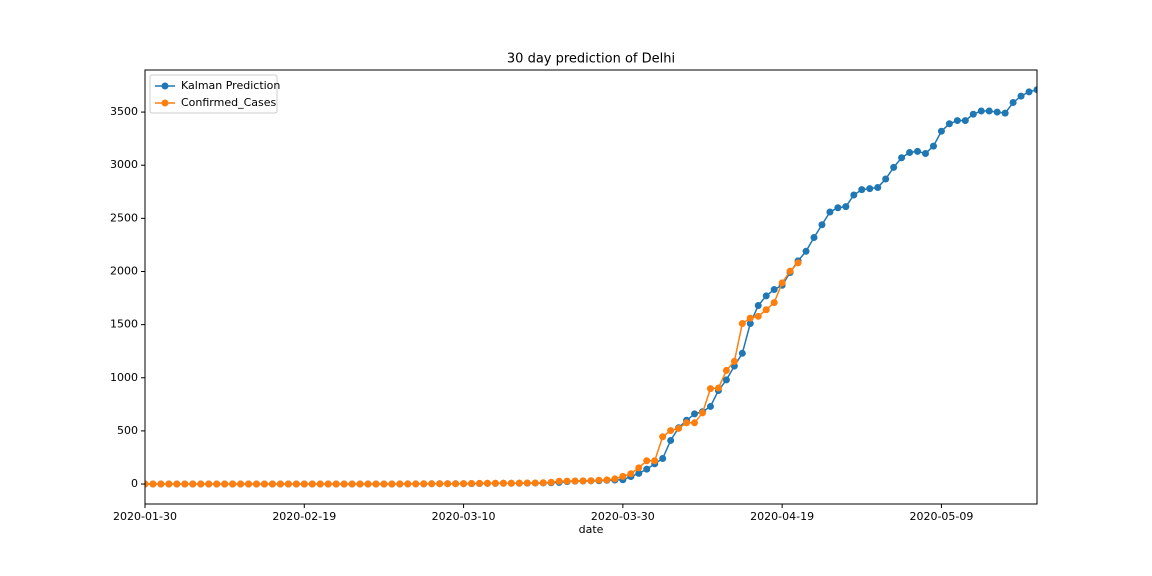 This screenshot has width=1152, height=576. Describe the element at coordinates (230, 85) in the screenshot. I see `legend-label: Kalman Prediction` at that location.